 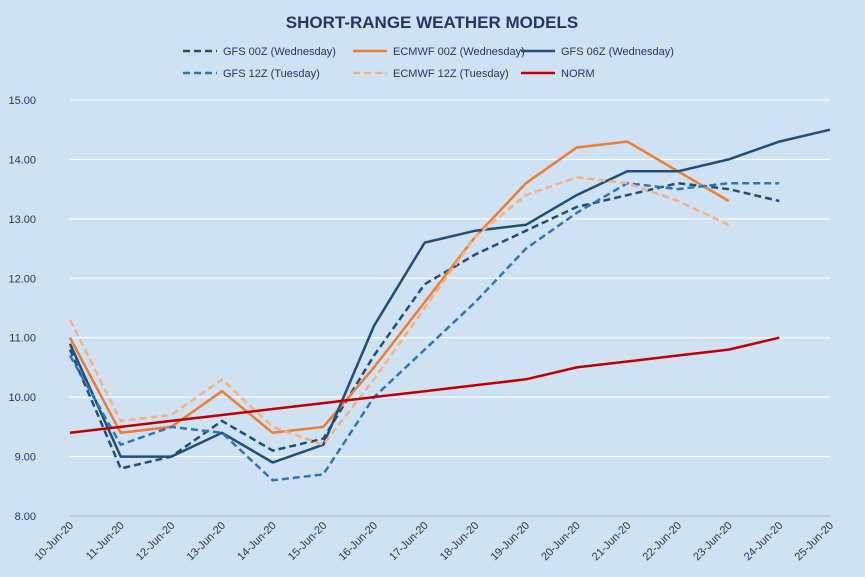 I want to click on x-tick-label: 19-Jun-20, so click(x=511, y=542).